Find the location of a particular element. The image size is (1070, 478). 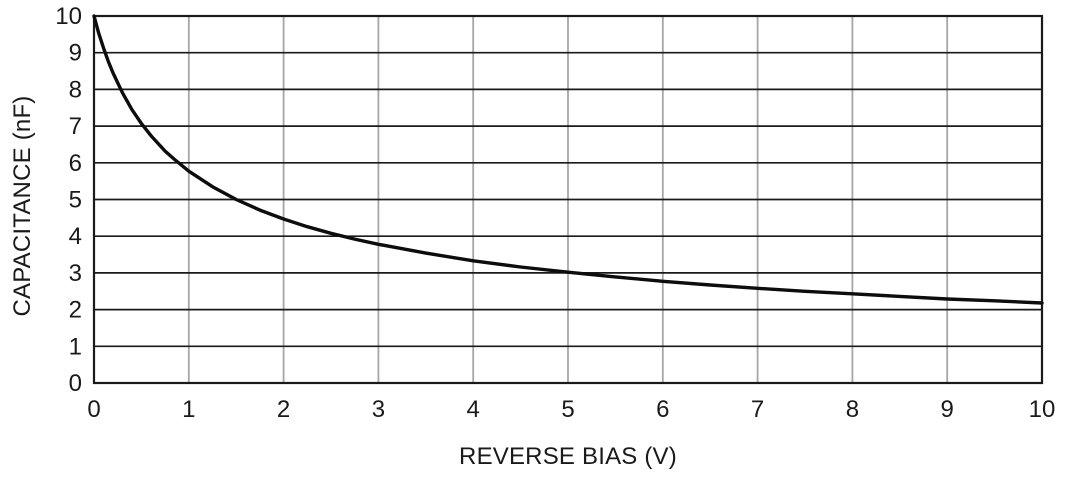

x-tick-label: 1 is located at coordinates (188, 409).